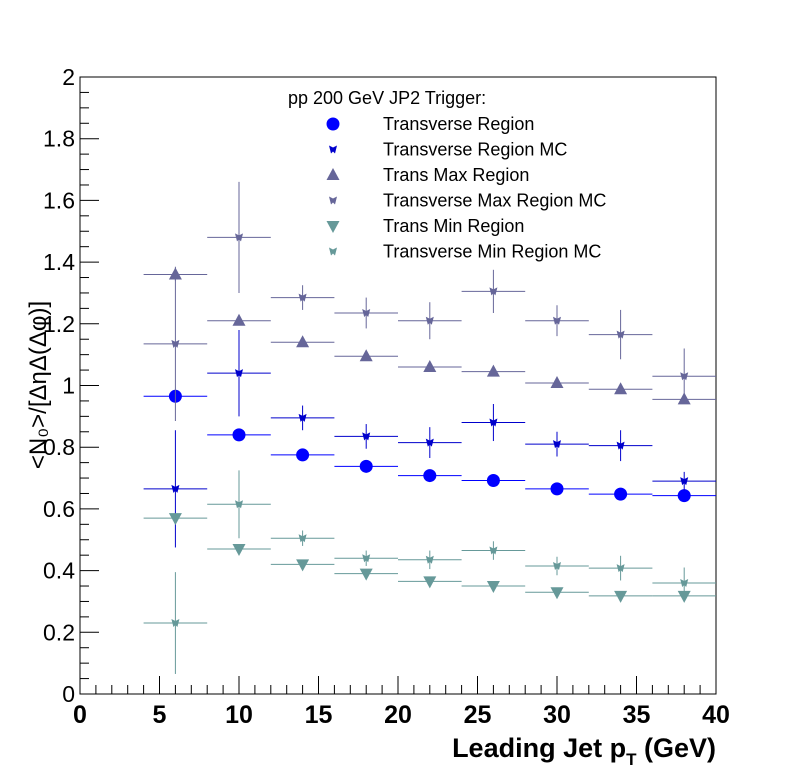  What do you see at coordinates (637, 715) in the screenshot?
I see `x-tick-label: 35` at bounding box center [637, 715].